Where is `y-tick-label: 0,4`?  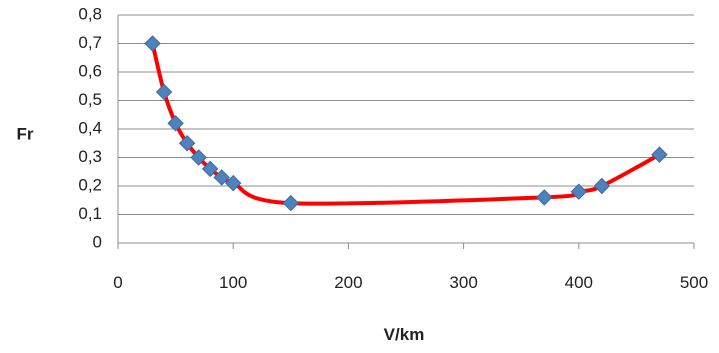 y-tick-label: 0,4 is located at coordinates (90, 127).